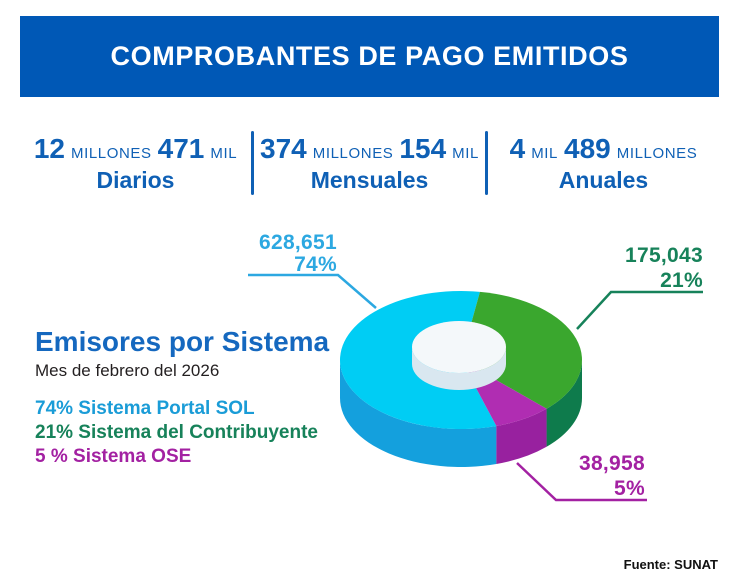 The image size is (739, 587). Describe the element at coordinates (657, 153) in the screenshot. I see `stat-yearly-word2: MILLONES` at that location.